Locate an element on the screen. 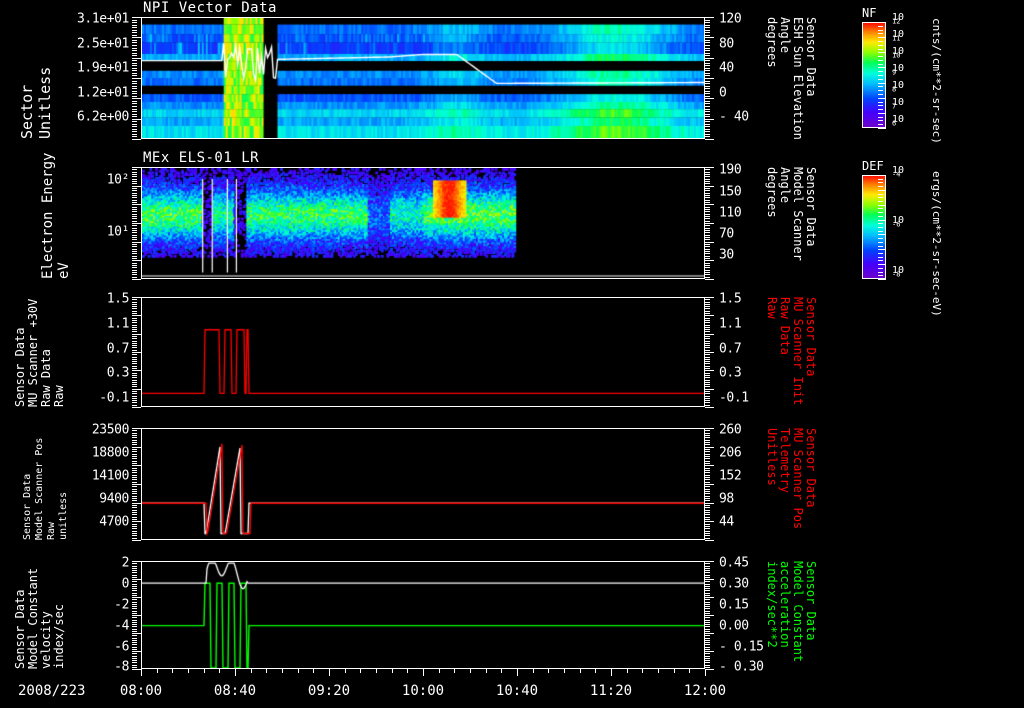  ytick-left-velocity-3: -4 is located at coordinates (121, 626).